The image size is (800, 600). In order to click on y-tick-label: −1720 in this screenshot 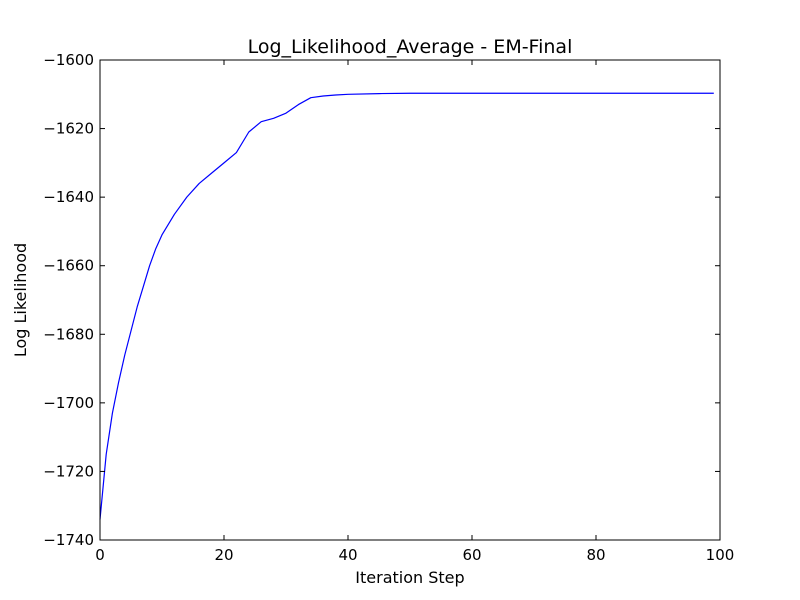, I will do `click(68, 471)`.